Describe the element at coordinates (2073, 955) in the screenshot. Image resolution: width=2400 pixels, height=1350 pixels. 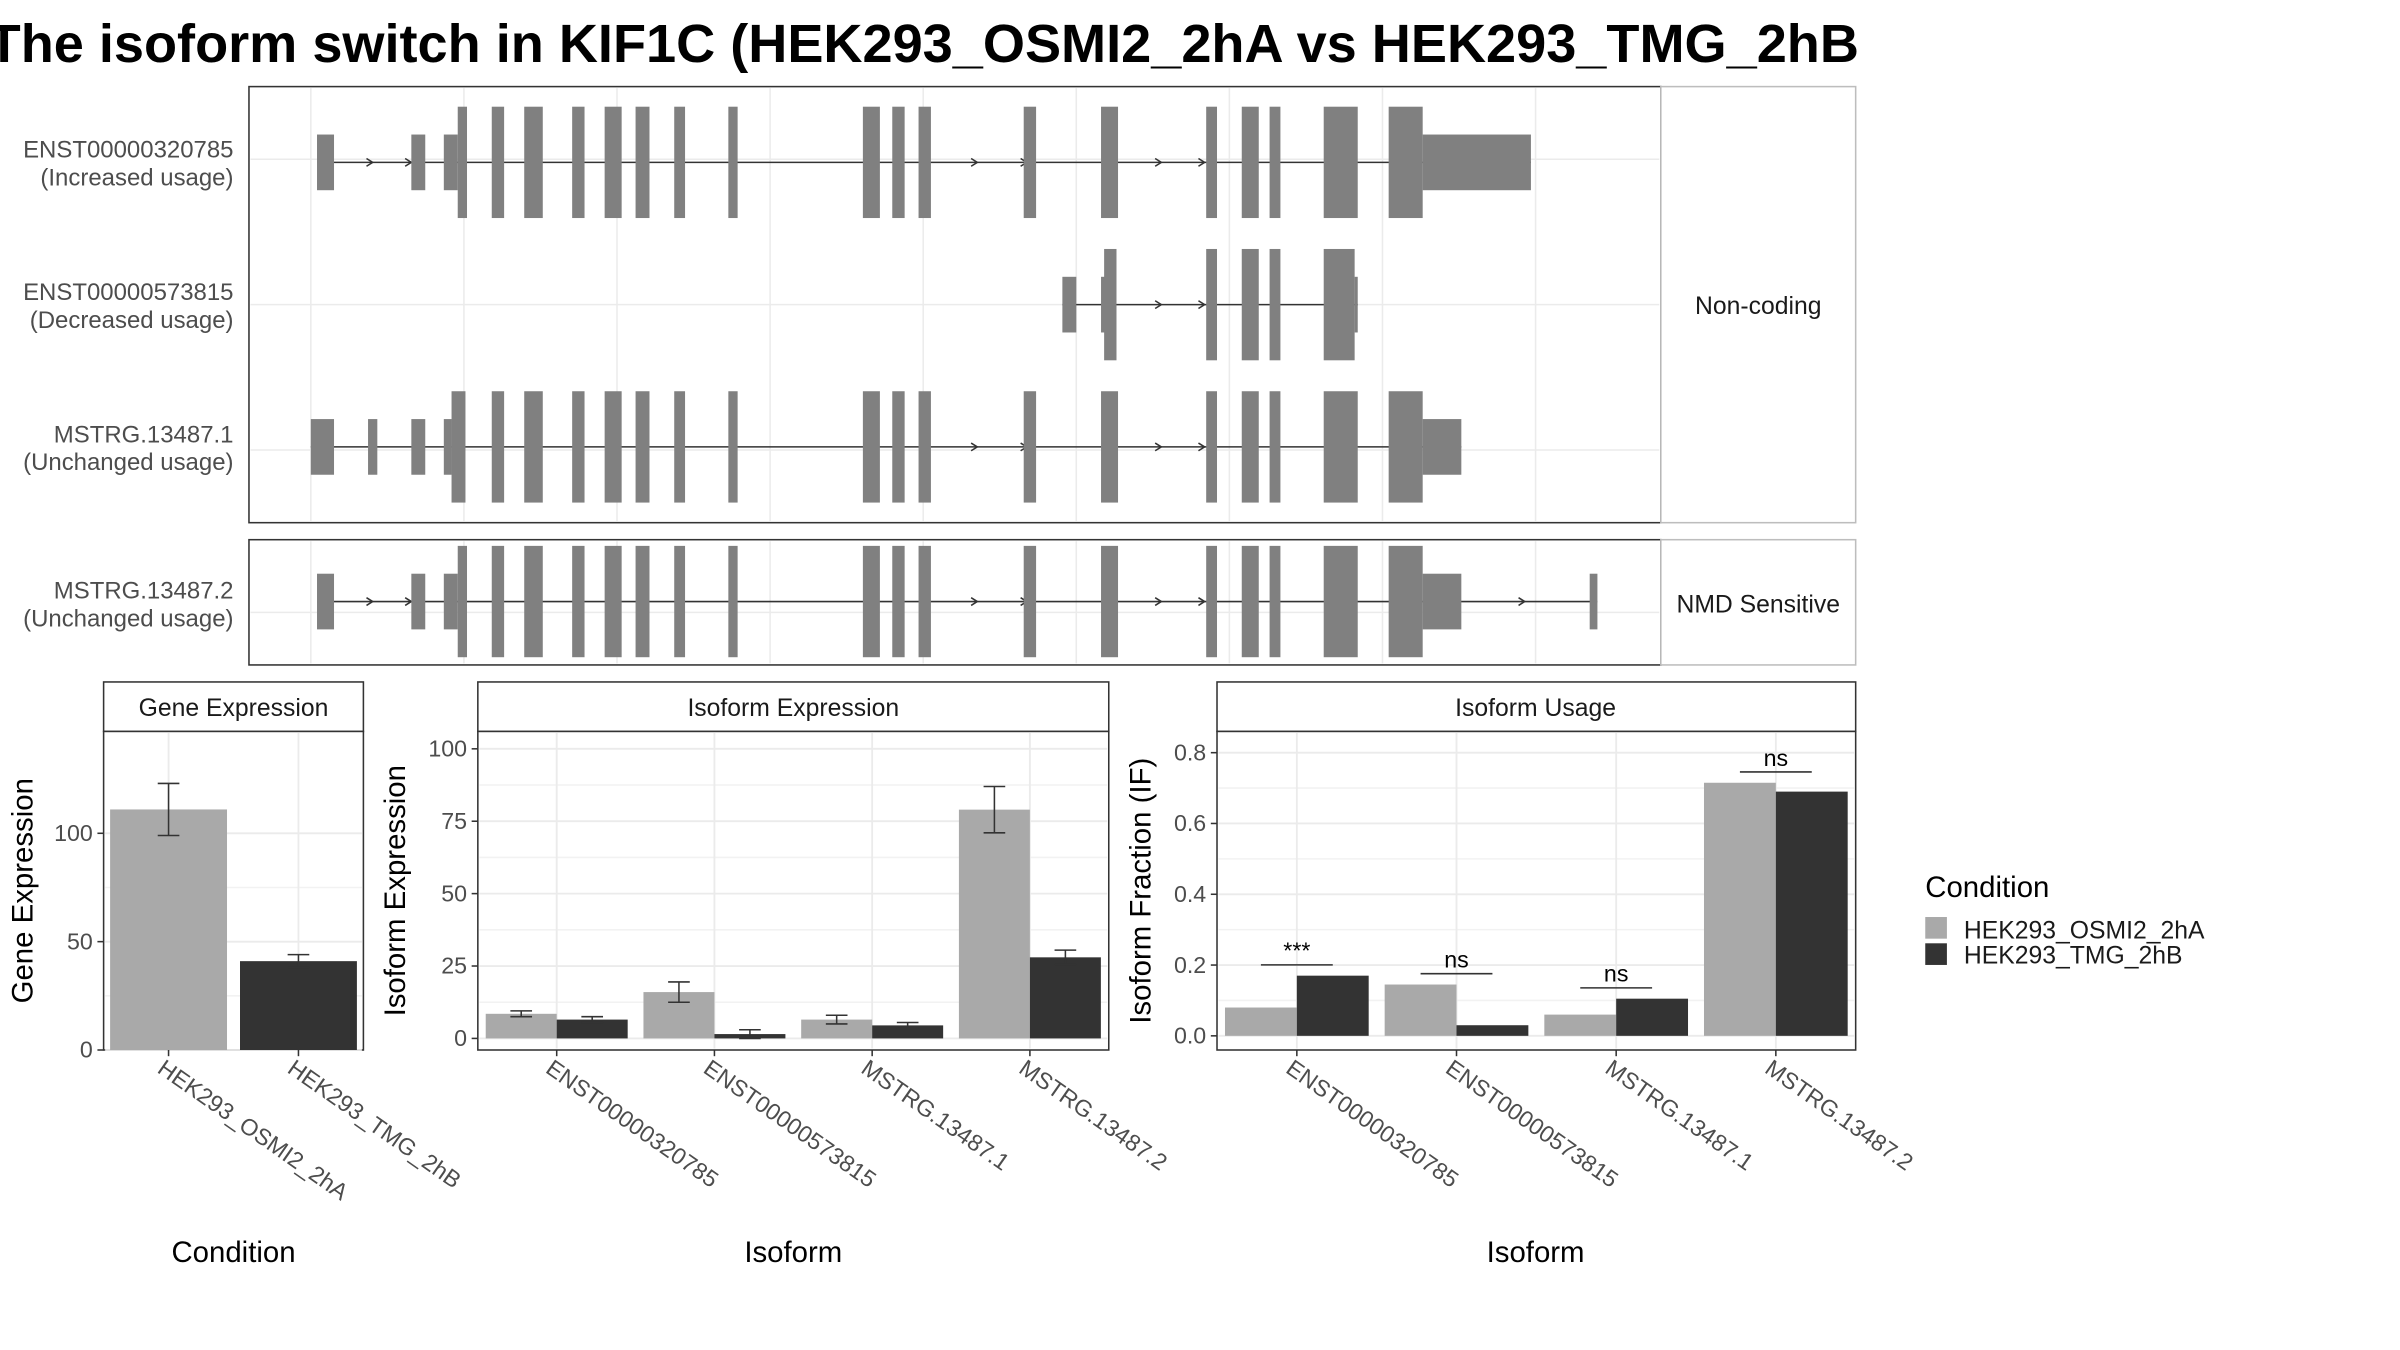
I see `legend-label-b: HEK293_TMG_2hB` at that location.